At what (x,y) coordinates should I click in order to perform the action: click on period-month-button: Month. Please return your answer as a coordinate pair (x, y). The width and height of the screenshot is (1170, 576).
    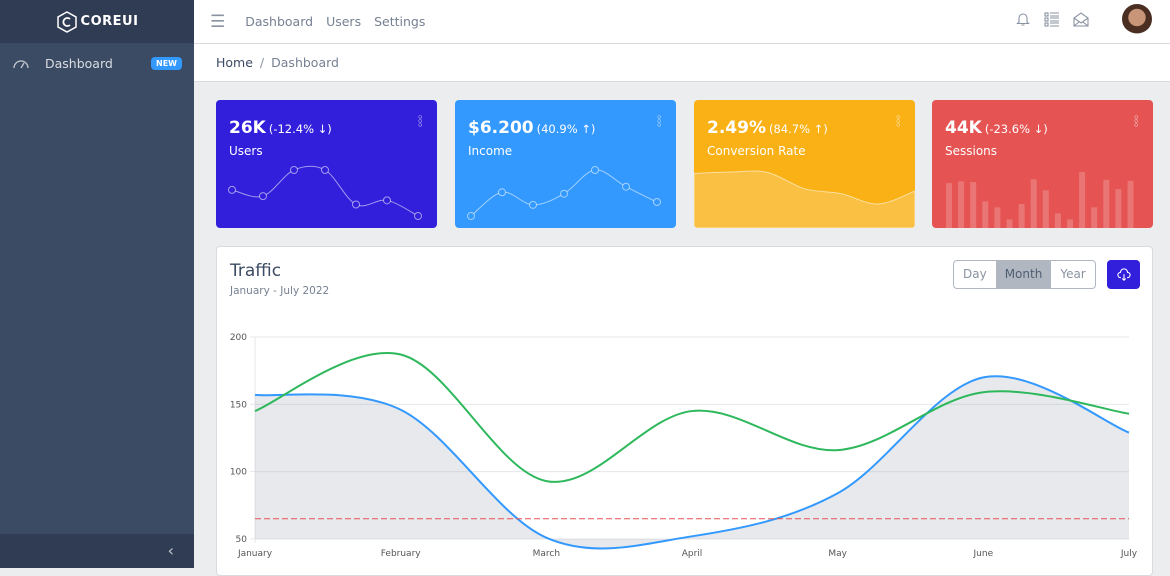
    Looking at the image, I should click on (1023, 274).